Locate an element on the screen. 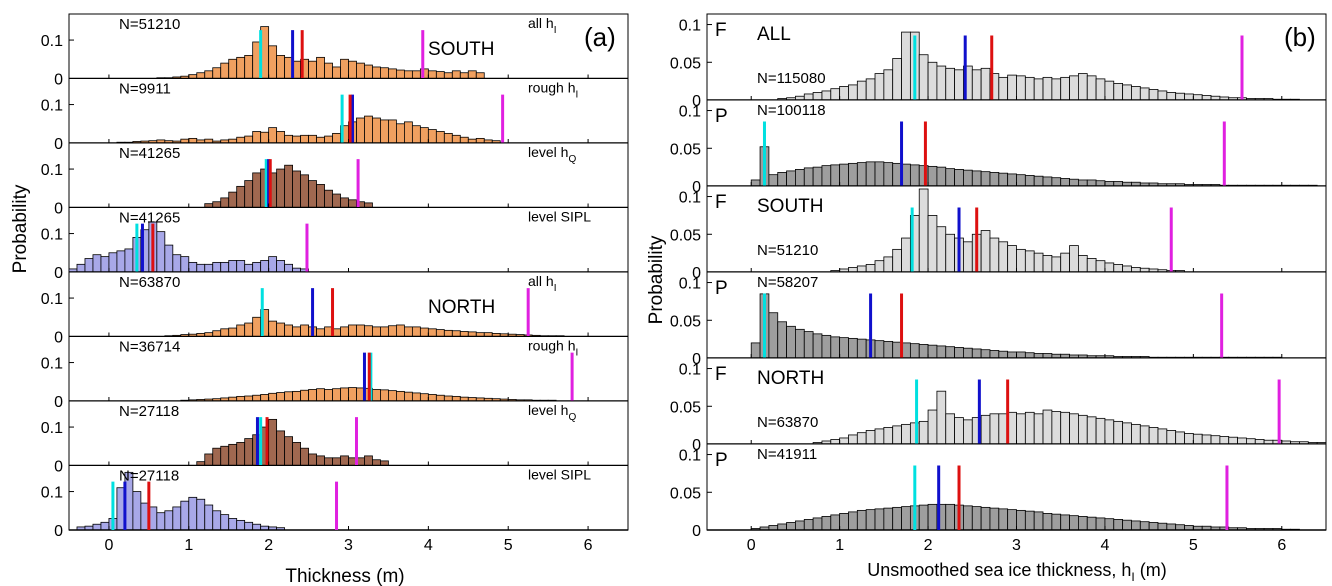 This screenshot has width=1332, height=586. category-label: level hQ is located at coordinates (552, 412).